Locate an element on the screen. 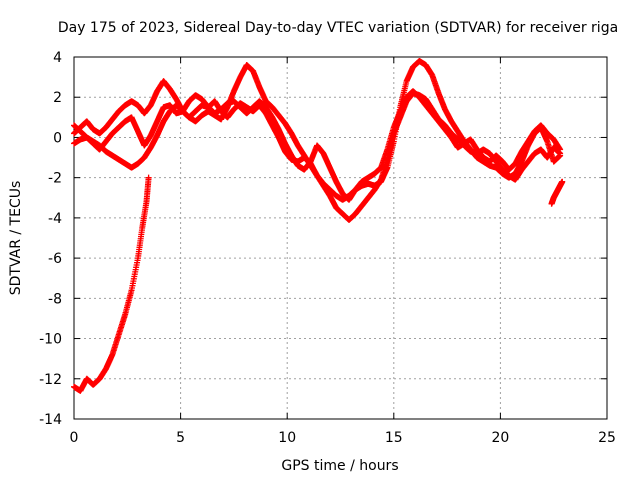 Image resolution: width=640 pixels, height=480 pixels. x-tick-label: 10 is located at coordinates (287, 438).